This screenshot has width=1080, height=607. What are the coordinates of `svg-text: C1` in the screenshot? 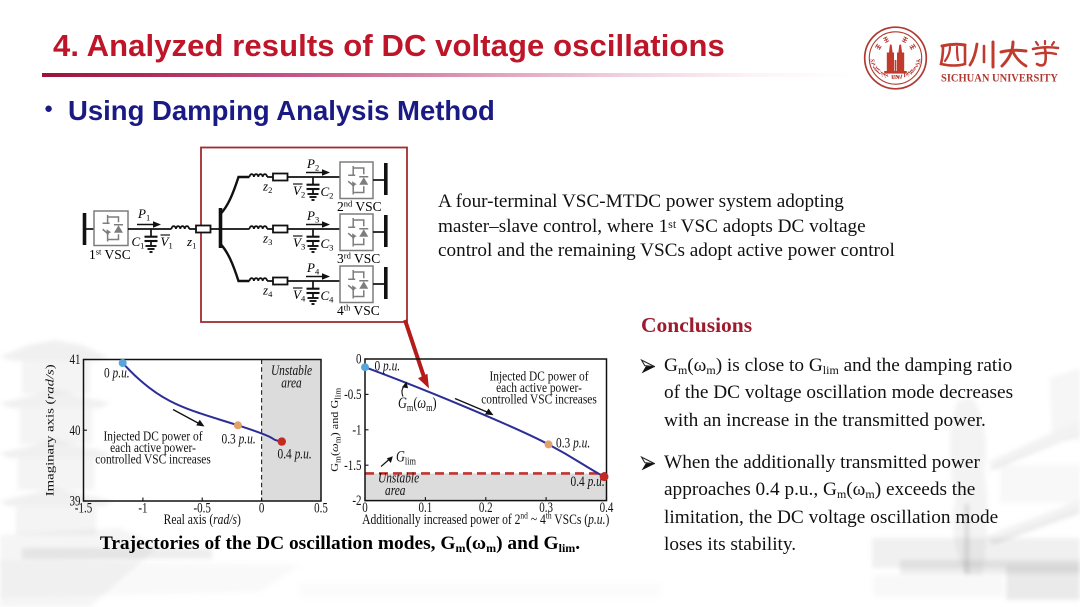 It's located at (138, 242).